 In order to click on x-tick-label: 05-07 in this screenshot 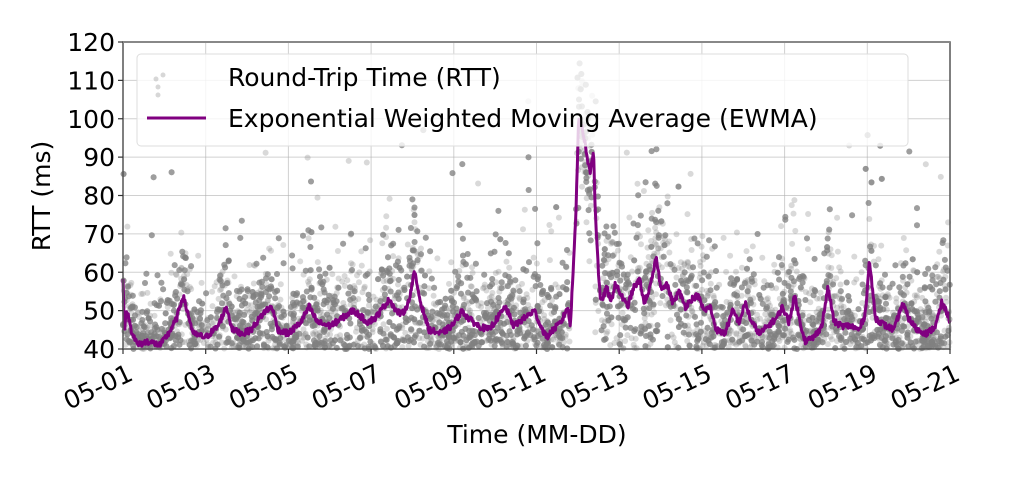, I will do `click(346, 386)`.